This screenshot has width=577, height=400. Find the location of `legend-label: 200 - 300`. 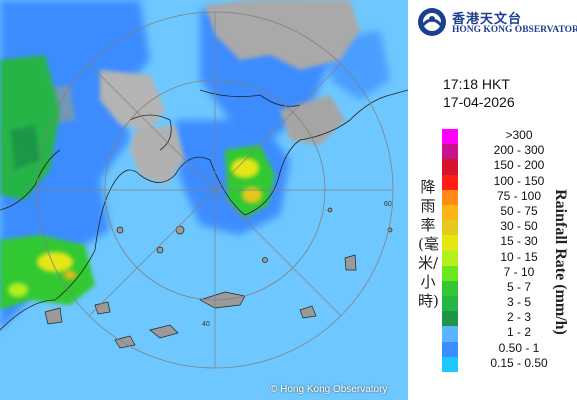

legend-label: 200 - 300 is located at coordinates (519, 150).